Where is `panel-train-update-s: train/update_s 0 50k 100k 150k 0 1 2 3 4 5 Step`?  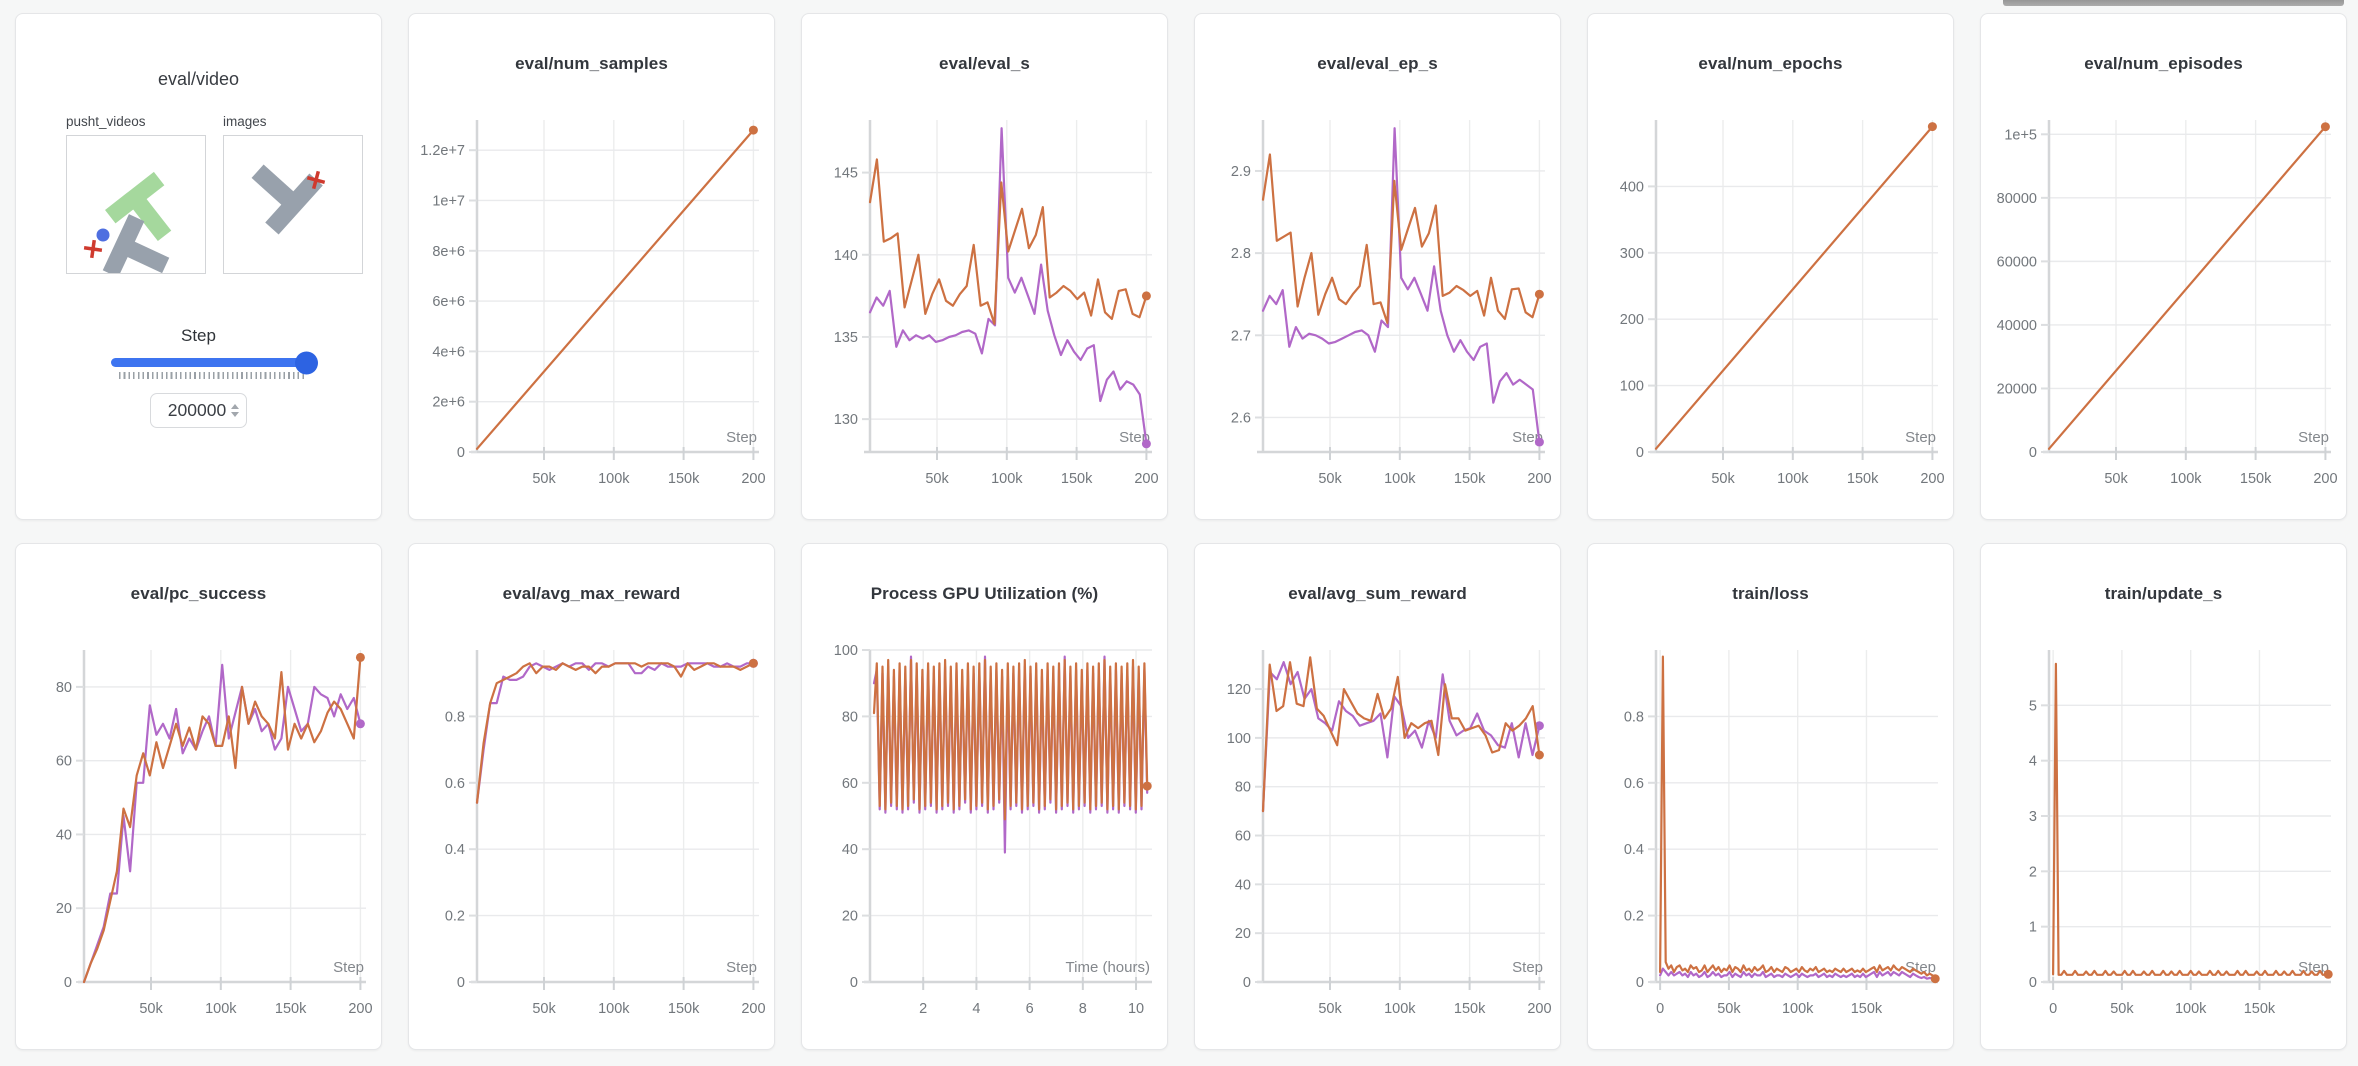 panel-train-update-s: train/update_s 0 50k 100k 150k 0 1 2 3 4 5 Step is located at coordinates (2163, 796).